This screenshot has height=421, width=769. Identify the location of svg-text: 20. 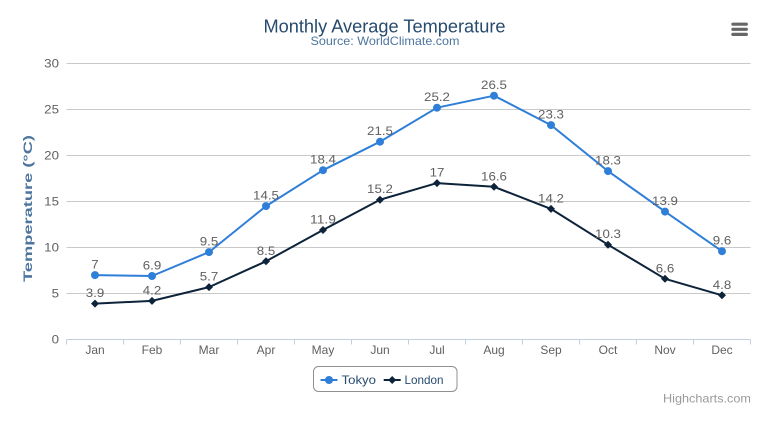
(51, 156).